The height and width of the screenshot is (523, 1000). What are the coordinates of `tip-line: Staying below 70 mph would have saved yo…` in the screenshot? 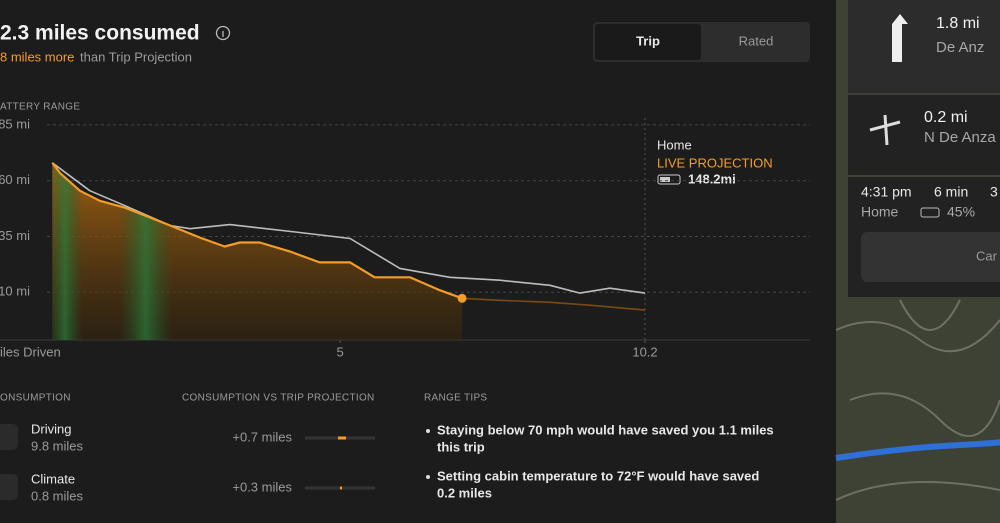 It's located at (605, 429).